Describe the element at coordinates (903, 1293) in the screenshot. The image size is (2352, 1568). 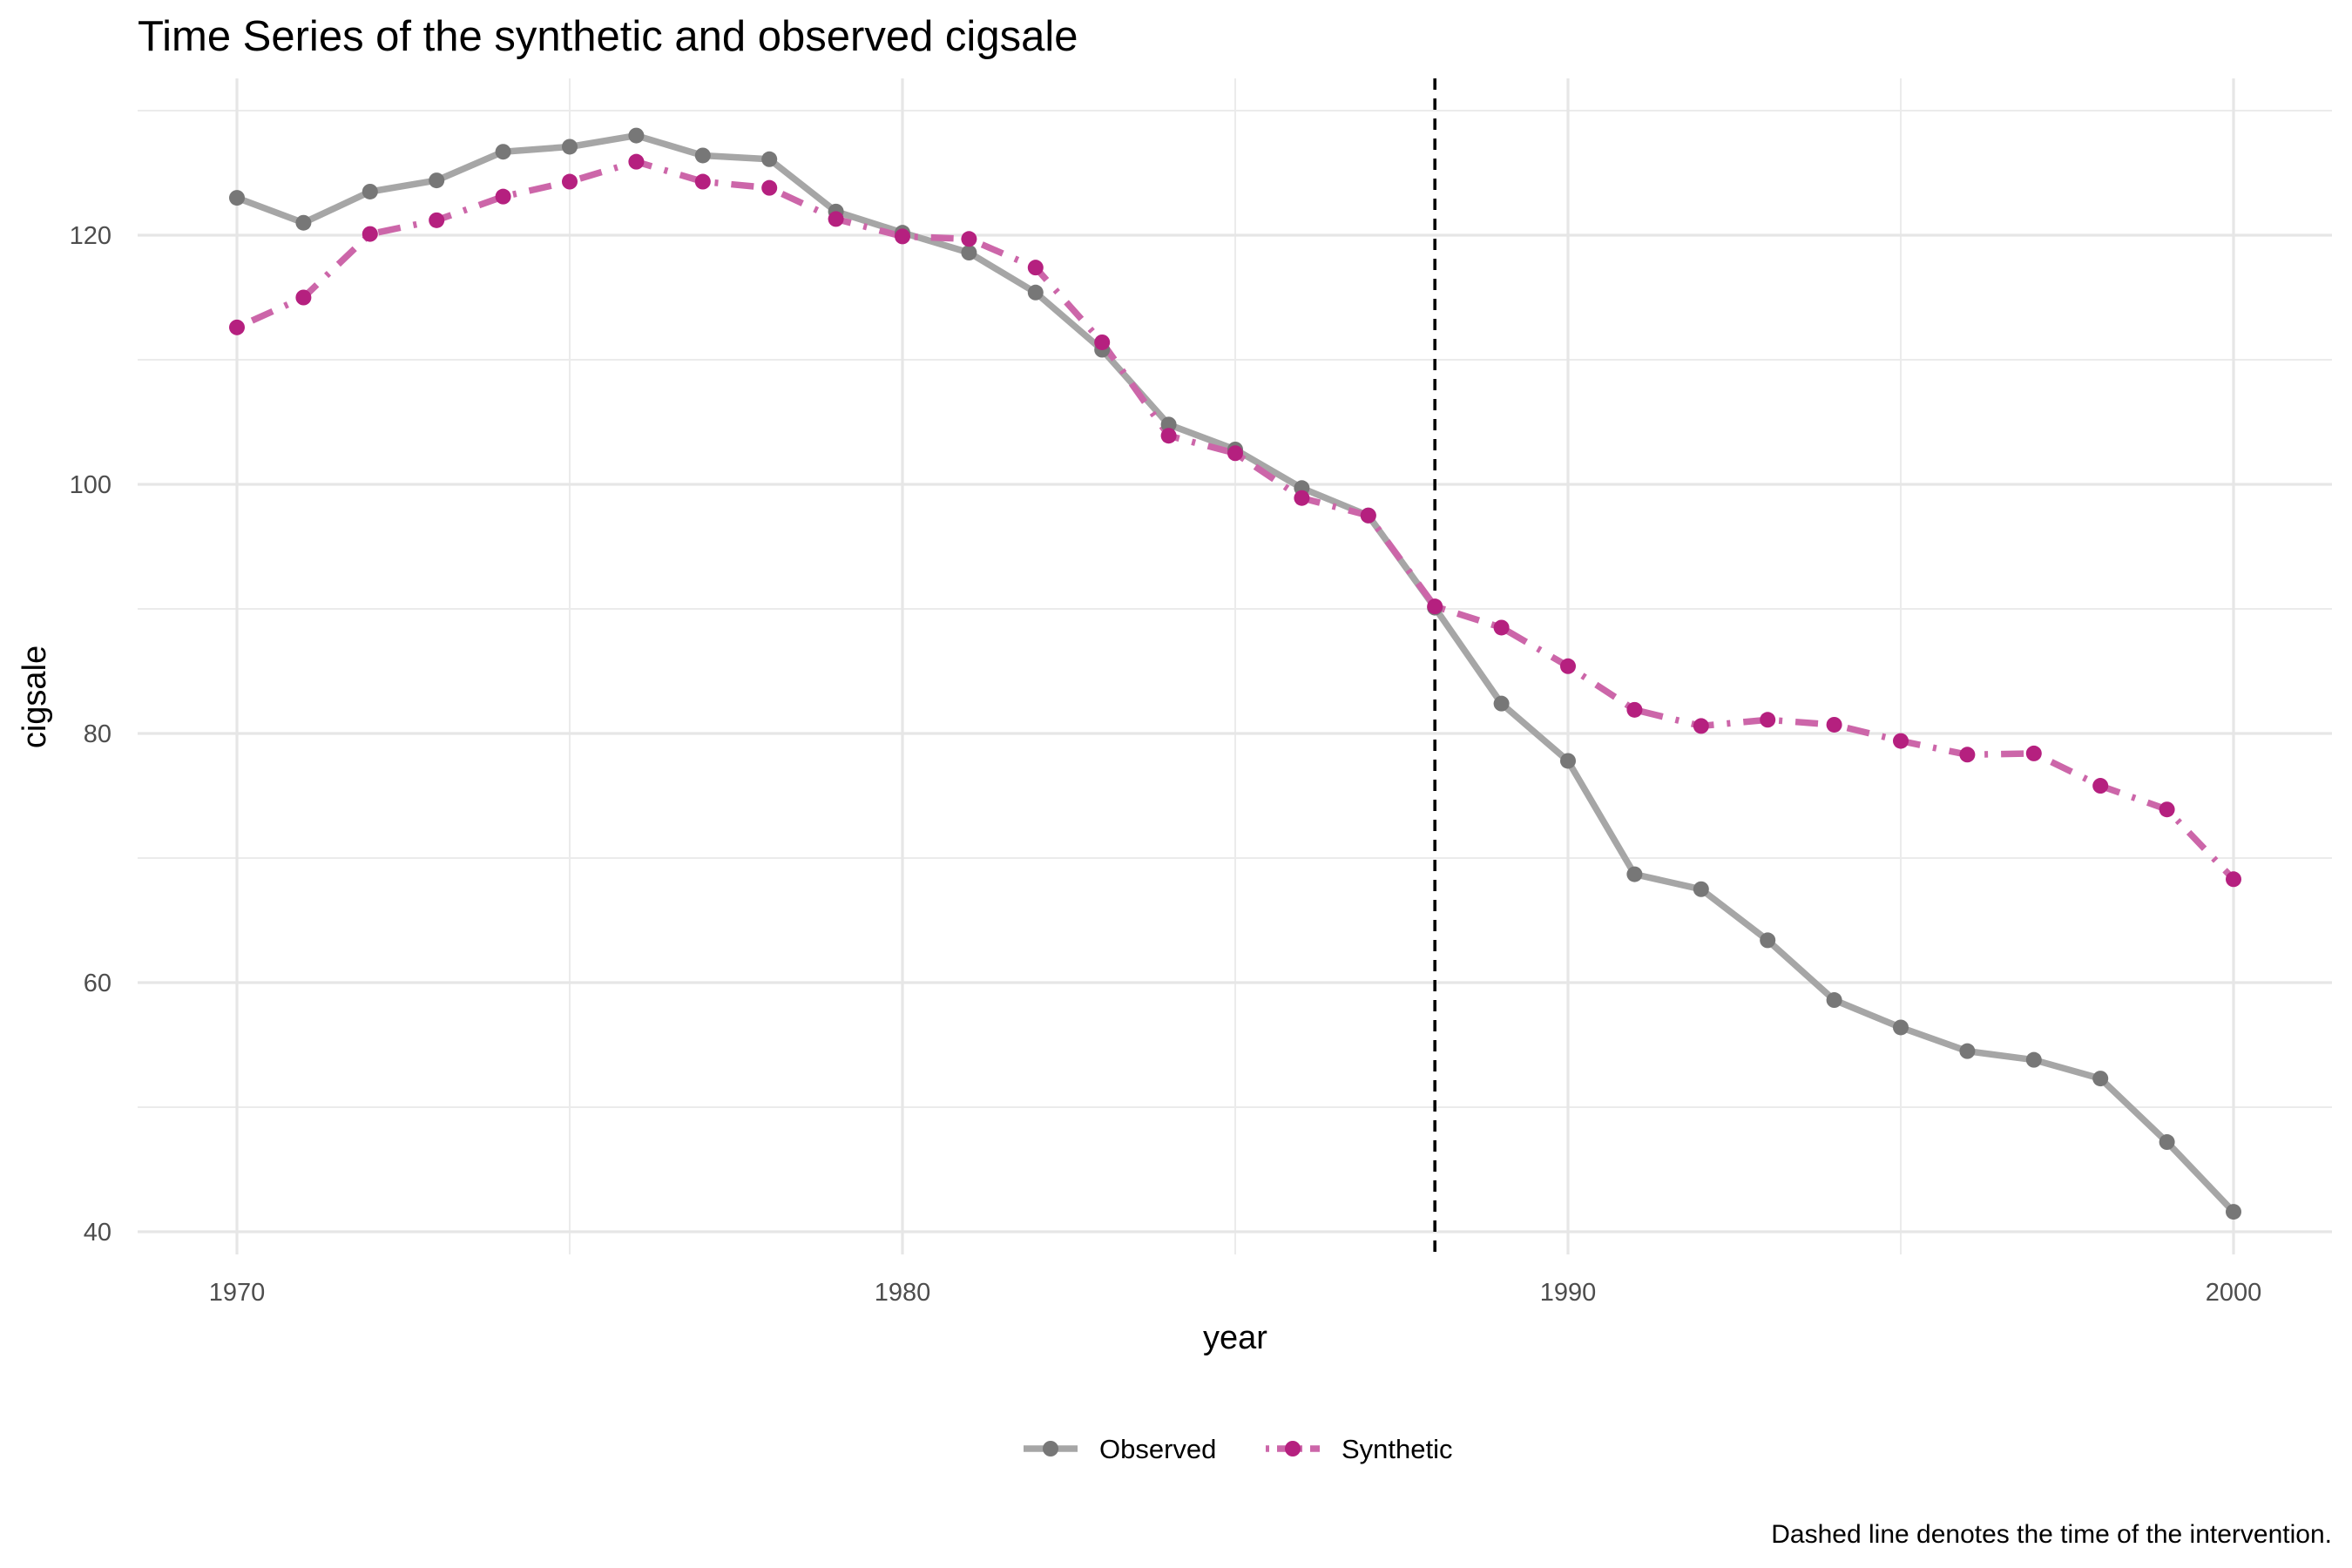
I see `x-tick-label: 1980` at that location.